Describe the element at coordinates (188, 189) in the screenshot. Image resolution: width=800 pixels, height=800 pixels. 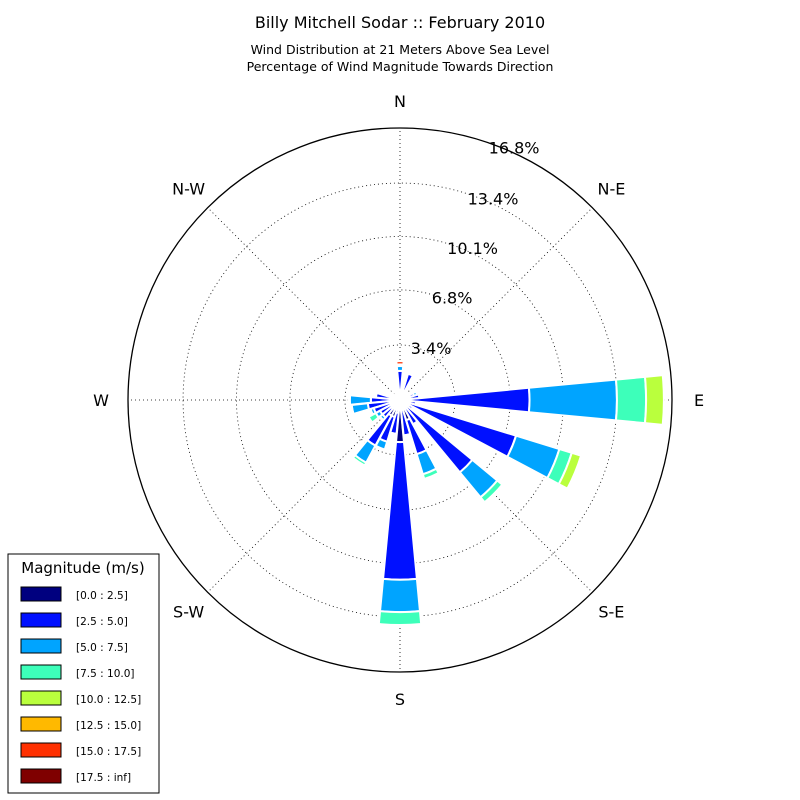
I see `direction-label: N-W` at that location.